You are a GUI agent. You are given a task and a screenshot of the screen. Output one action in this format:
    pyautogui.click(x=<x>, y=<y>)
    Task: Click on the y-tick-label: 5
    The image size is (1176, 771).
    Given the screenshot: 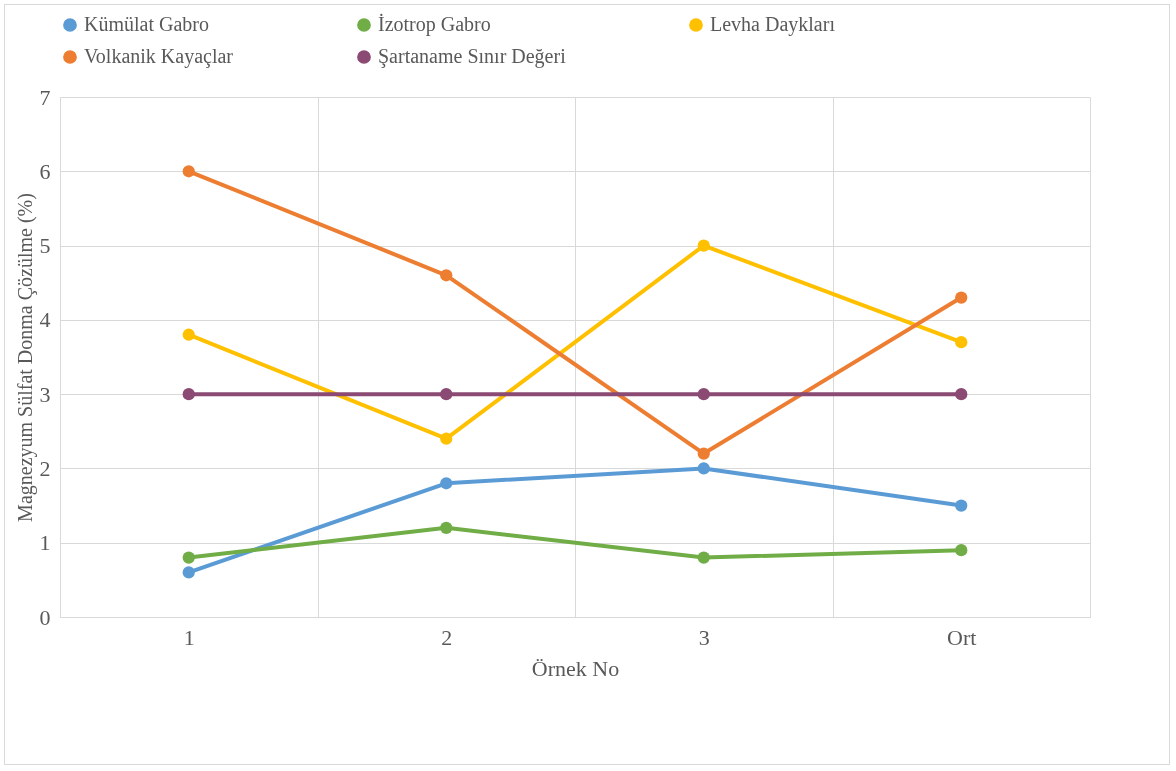 What is the action you would take?
    pyautogui.click(x=45, y=246)
    